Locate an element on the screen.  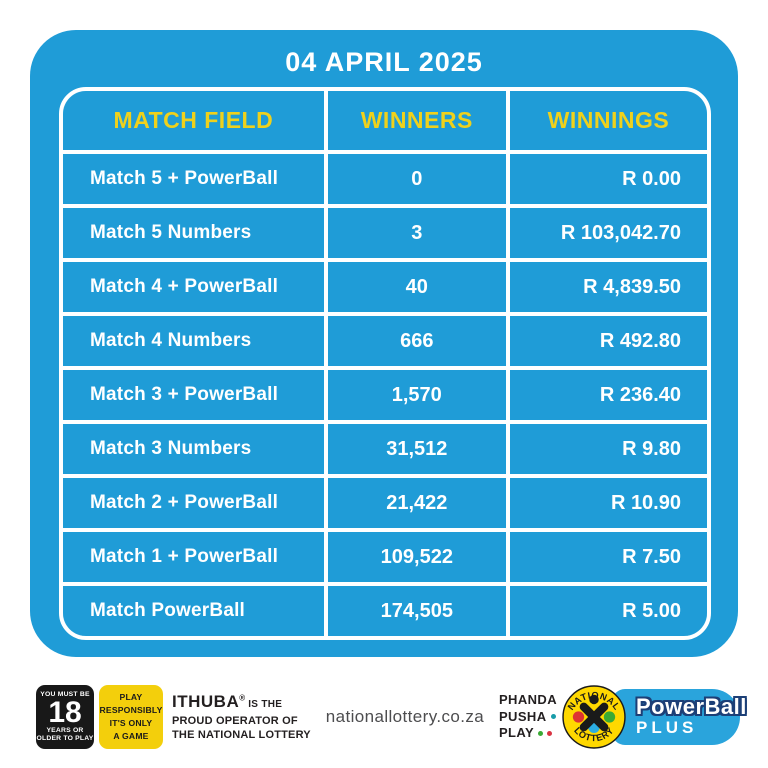
play-responsibly-badge: PLAY RESPONSIBLY IT'S ONLY A GAME is located at coordinates (131, 717).